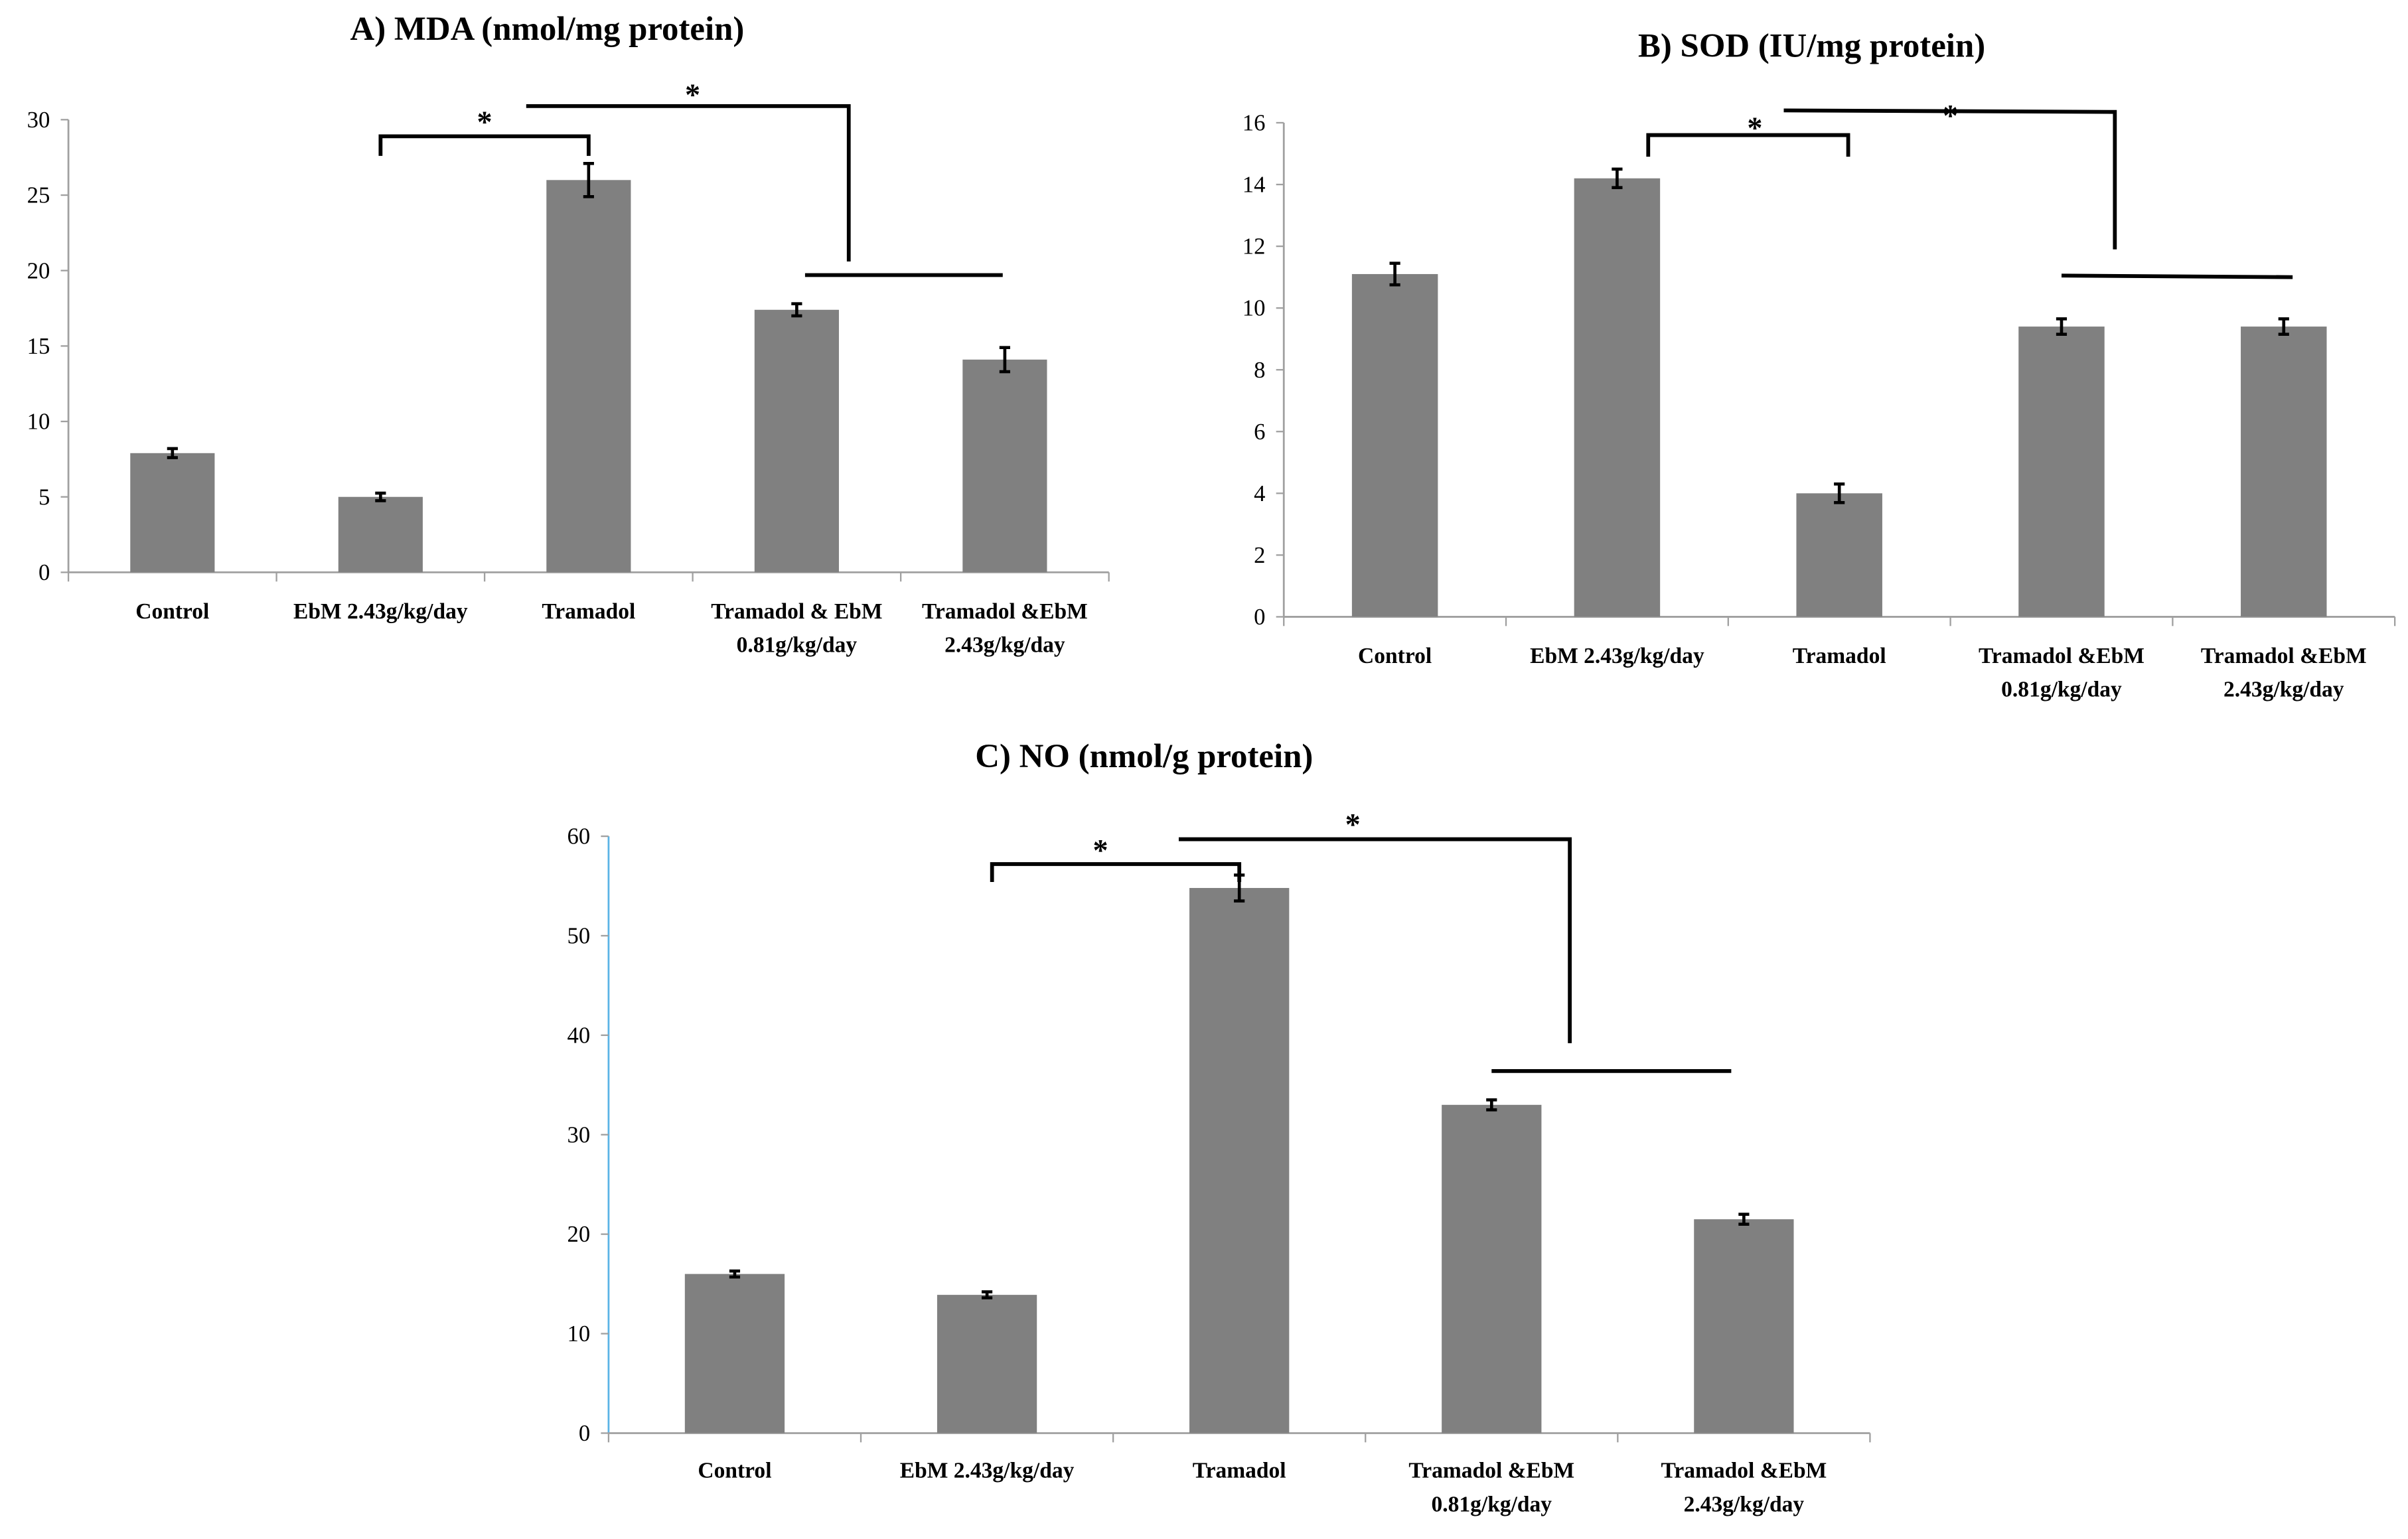 The image size is (2408, 1539). I want to click on y-tick-label: 25, so click(38, 195).